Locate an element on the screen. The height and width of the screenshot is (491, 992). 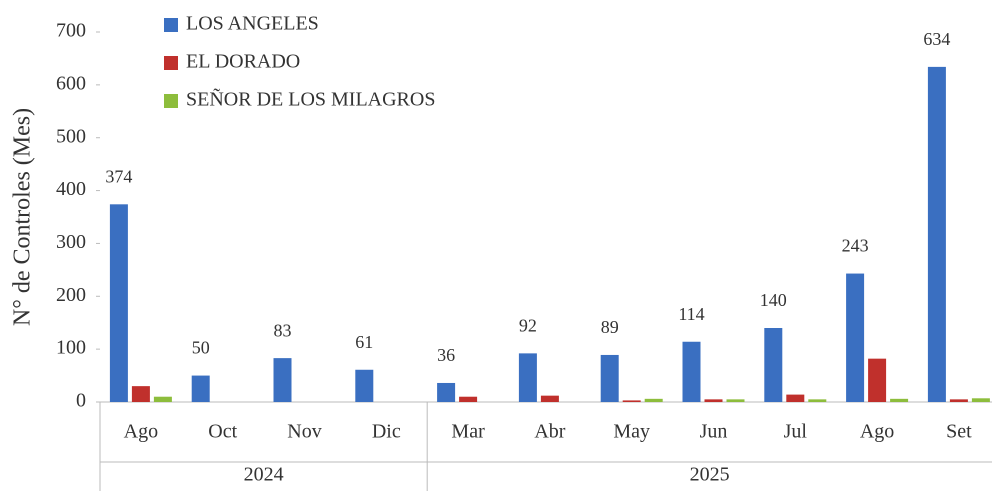
y-tick-label: 600 is located at coordinates (71, 83).